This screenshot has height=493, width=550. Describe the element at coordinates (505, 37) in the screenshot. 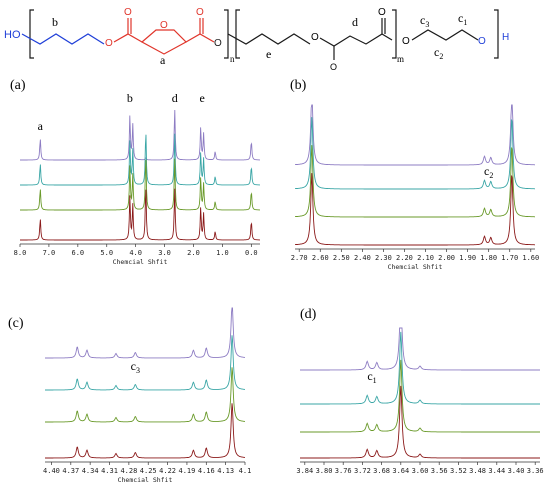

I see `terminal-h: H` at that location.